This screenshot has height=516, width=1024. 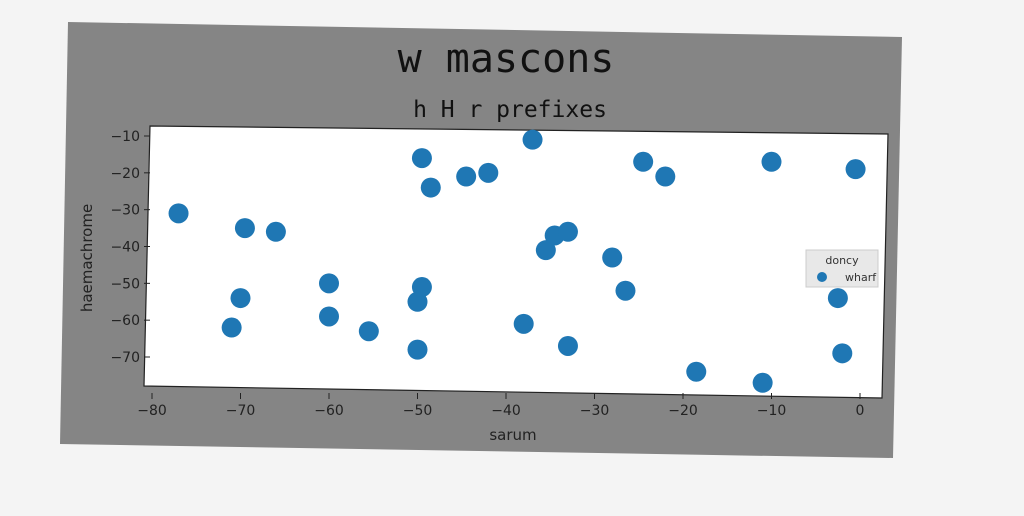 What do you see at coordinates (510, 110) in the screenshot?
I see `chart-subtitle: h H r prefixes` at bounding box center [510, 110].